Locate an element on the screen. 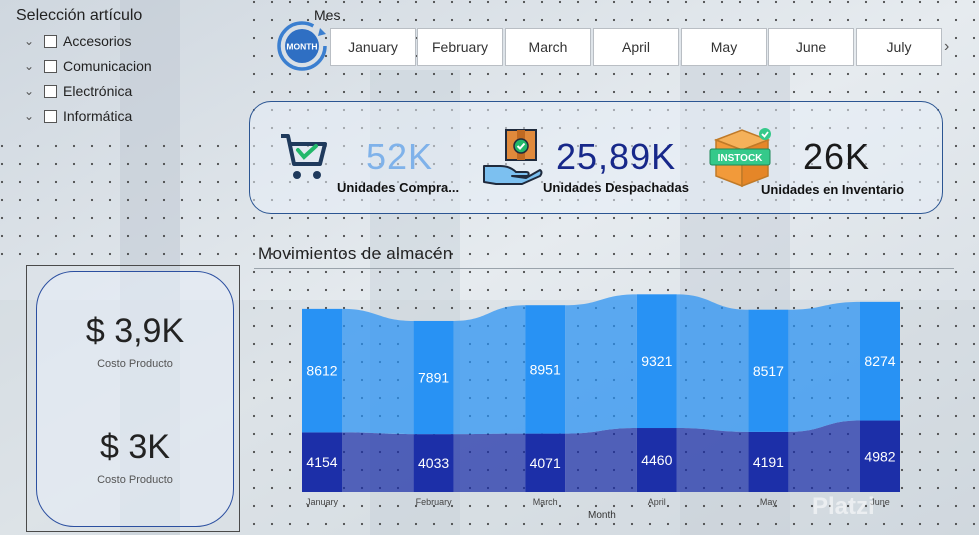 This screenshot has width=979, height=535. package-delivery-icon is located at coordinates (513, 157).